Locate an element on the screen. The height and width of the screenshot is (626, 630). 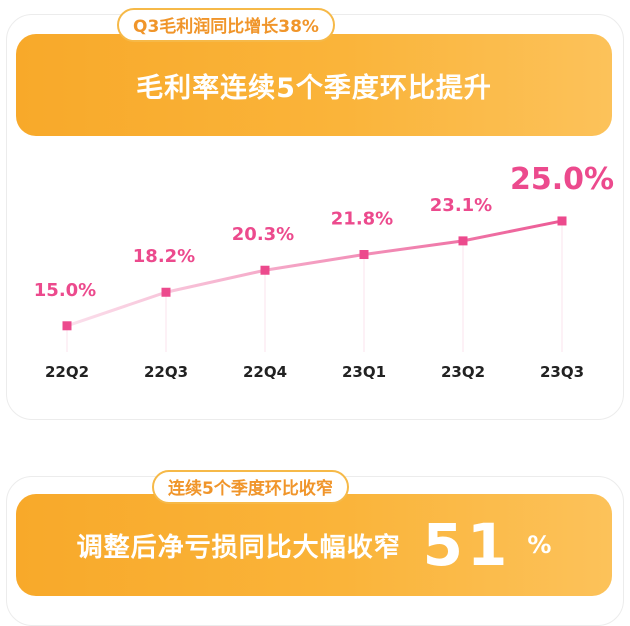
value-label-22Q4: 20.3% is located at coordinates (263, 234).